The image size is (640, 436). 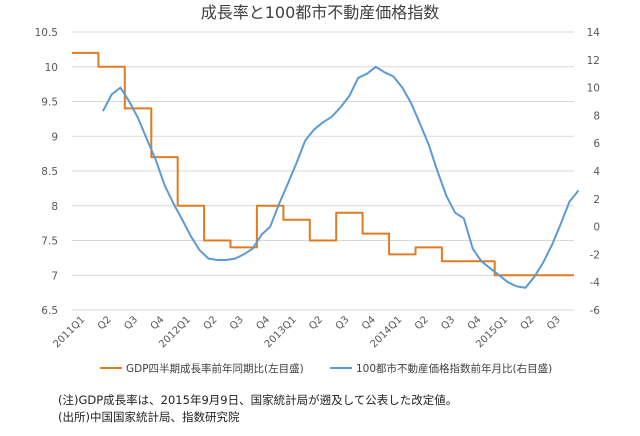 What do you see at coordinates (258, 400) in the screenshot?
I see `footnote-note: (注)GDP成長率は、2015年9月9日、国家統計局が遡及して公表した改定値。` at bounding box center [258, 400].